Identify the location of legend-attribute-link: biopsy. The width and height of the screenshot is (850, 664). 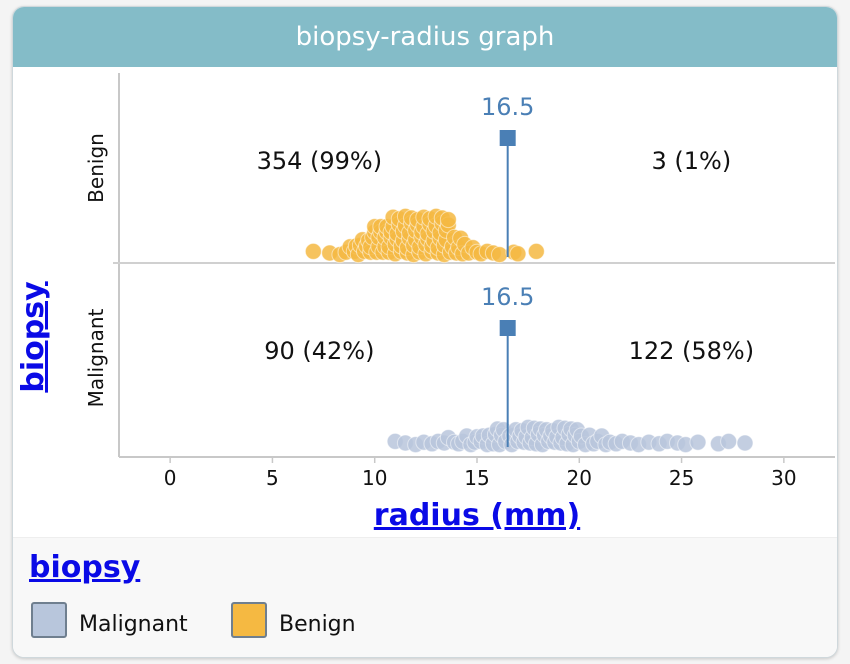
(85, 567).